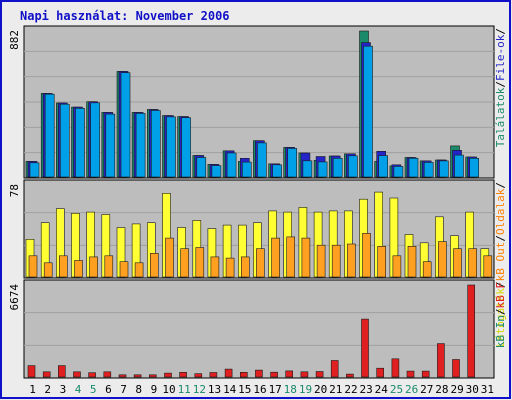 This screenshot has height=400, width=512. Describe the element at coordinates (500, 211) in the screenshot. I see `legend-item: Oldalak` at that location.